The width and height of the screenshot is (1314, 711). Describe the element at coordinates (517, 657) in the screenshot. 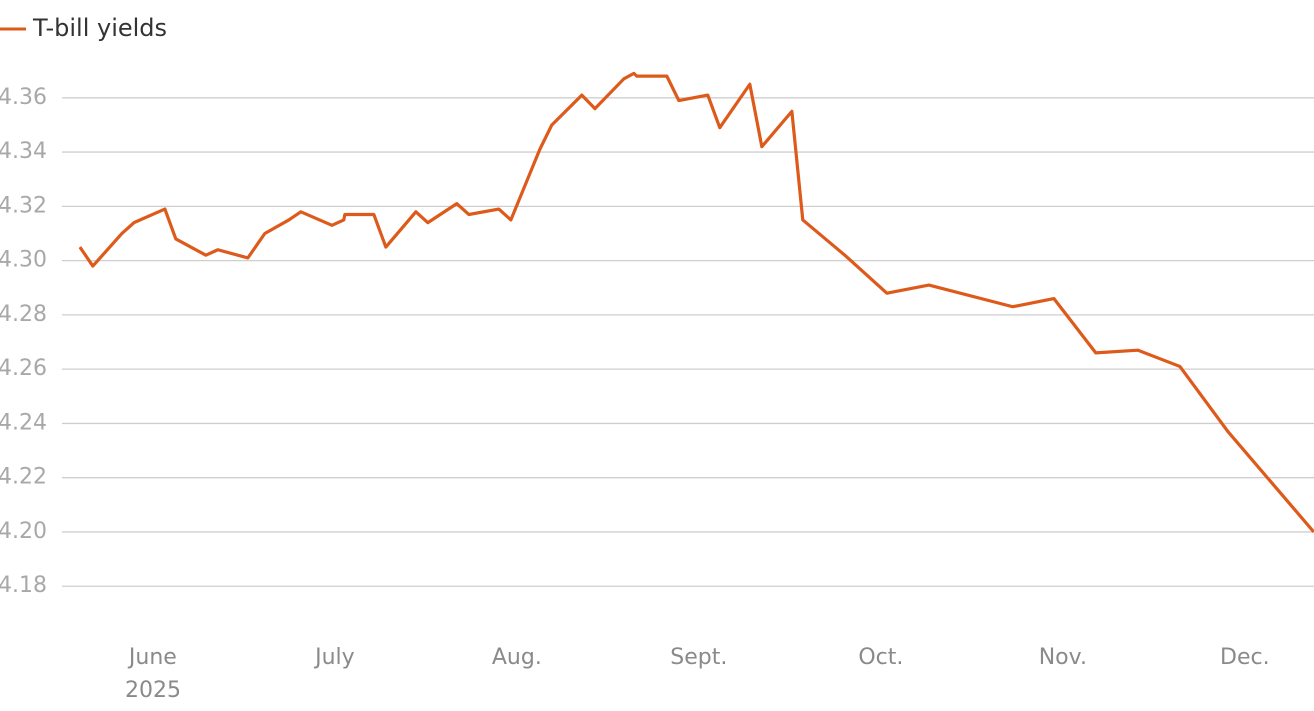

I see `x-tick-label: Aug.` at that location.